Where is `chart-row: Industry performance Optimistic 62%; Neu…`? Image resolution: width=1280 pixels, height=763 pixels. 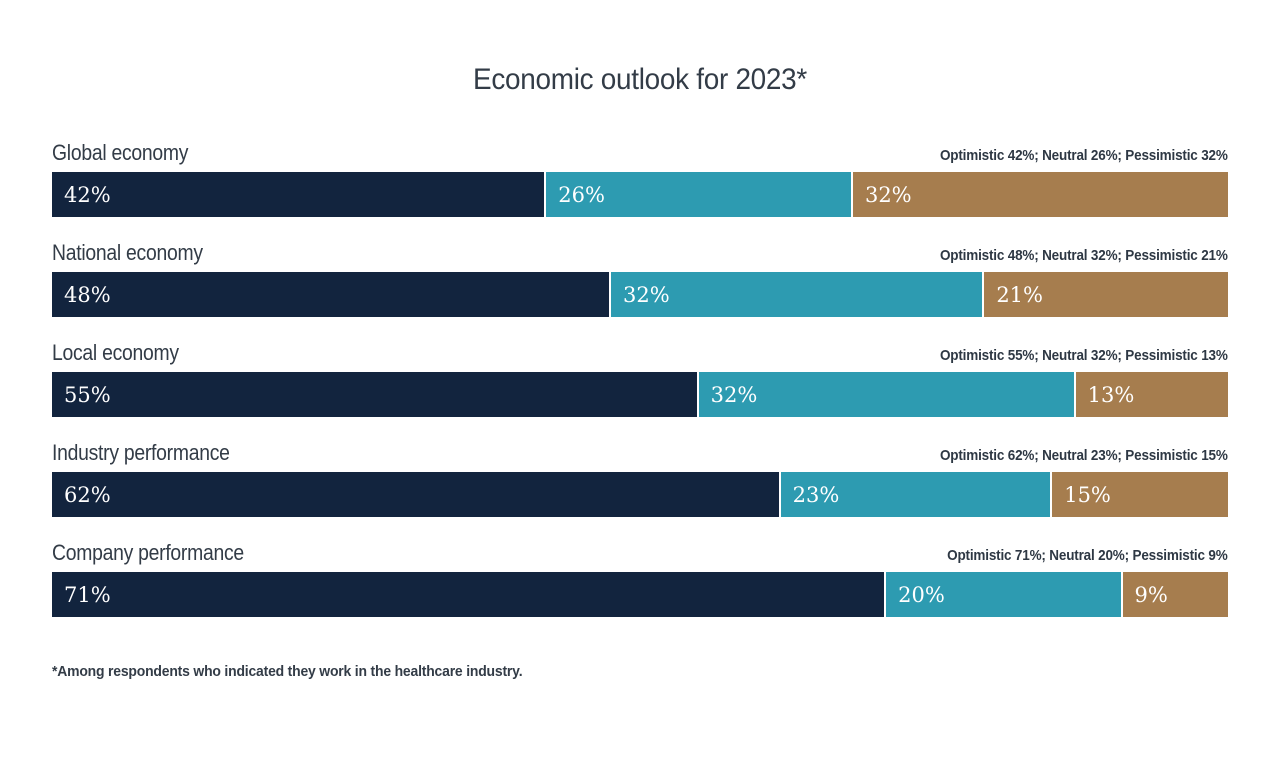 chart-row: Industry performance Optimistic 62%; Neu… is located at coordinates (640, 478).